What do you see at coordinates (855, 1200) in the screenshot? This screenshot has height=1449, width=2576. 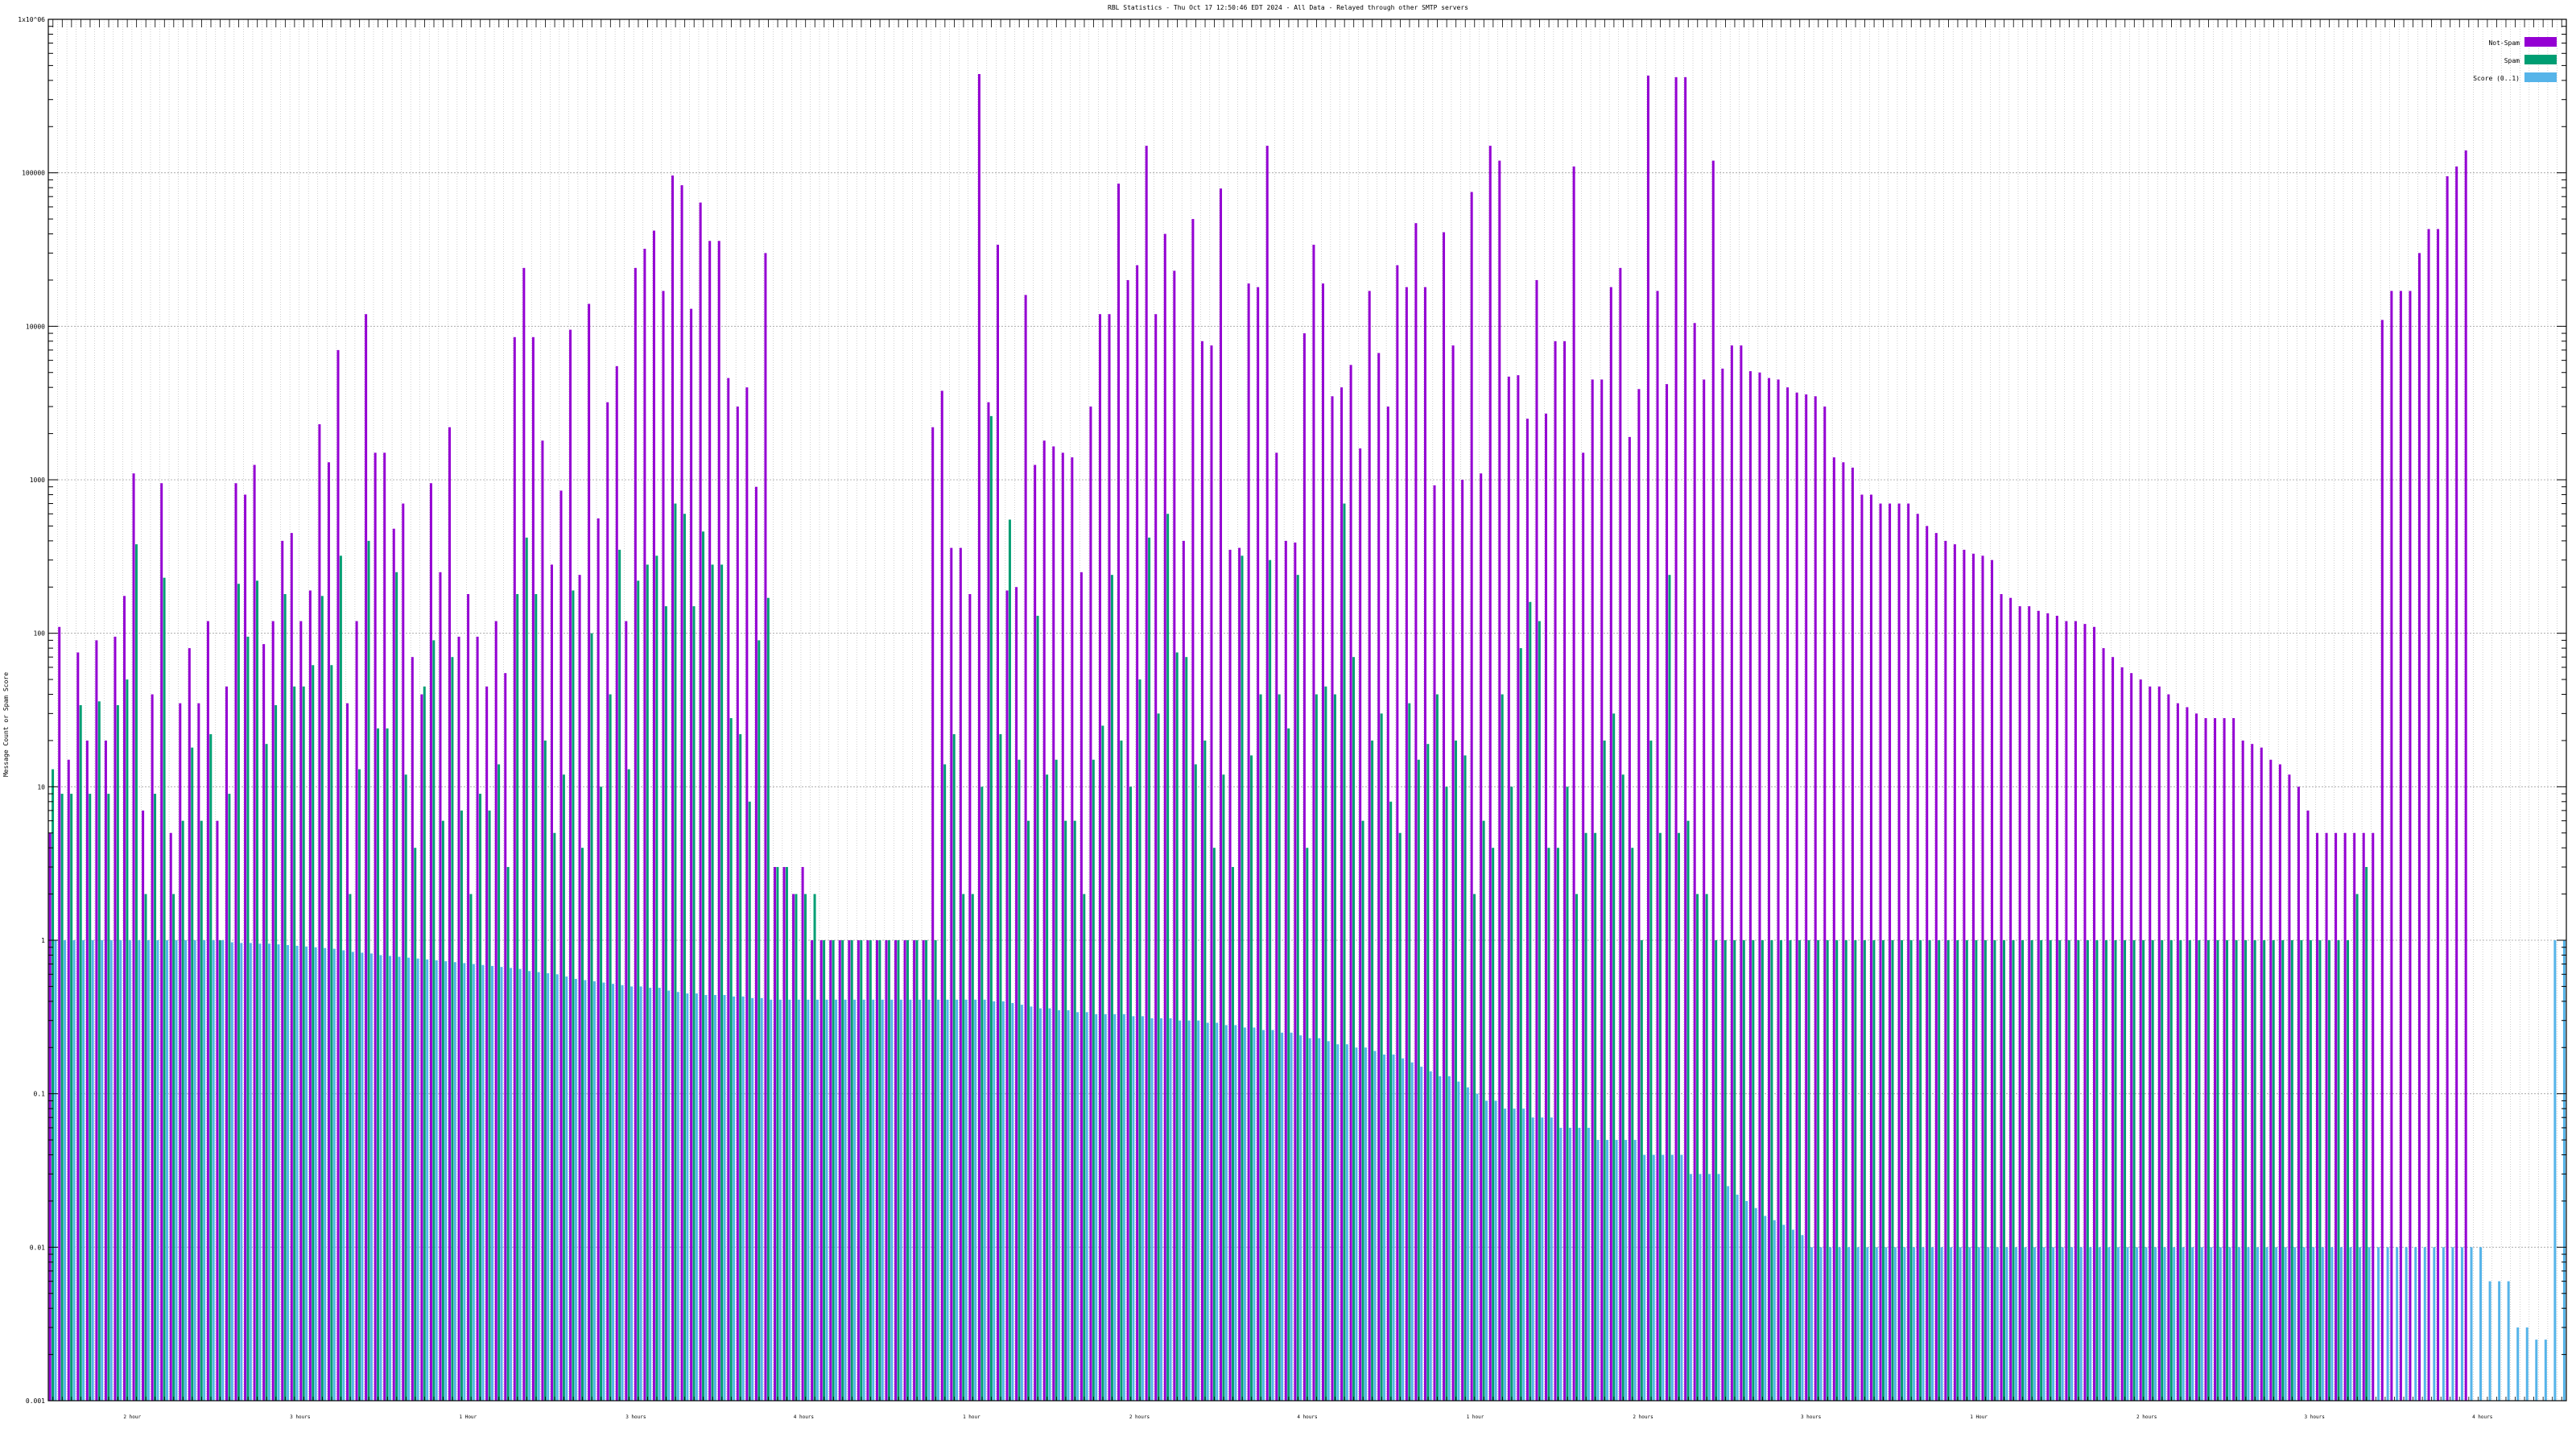 I see `bar-score--86` at bounding box center [855, 1200].